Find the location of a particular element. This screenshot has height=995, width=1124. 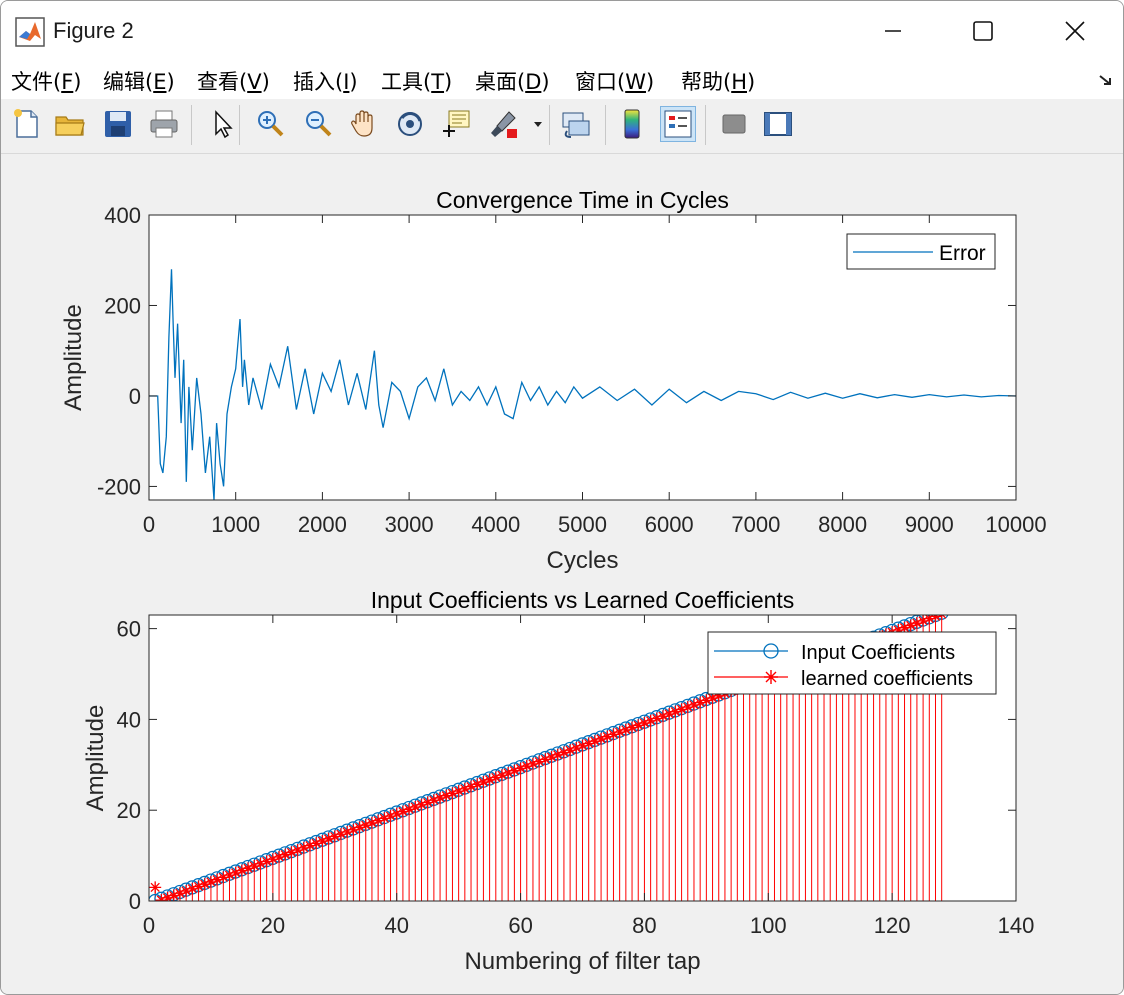

menu-desktop: 桌面(D) is located at coordinates (512, 81).